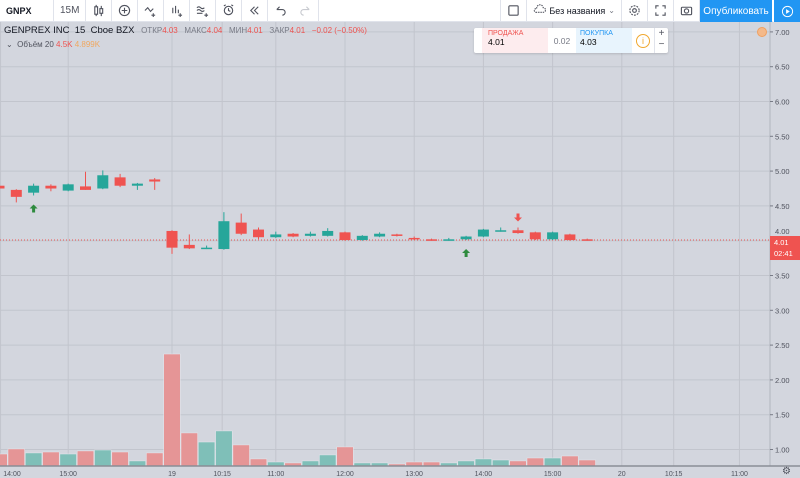 The height and width of the screenshot is (478, 800). I want to click on time-tick-label: 10:15, so click(222, 474).